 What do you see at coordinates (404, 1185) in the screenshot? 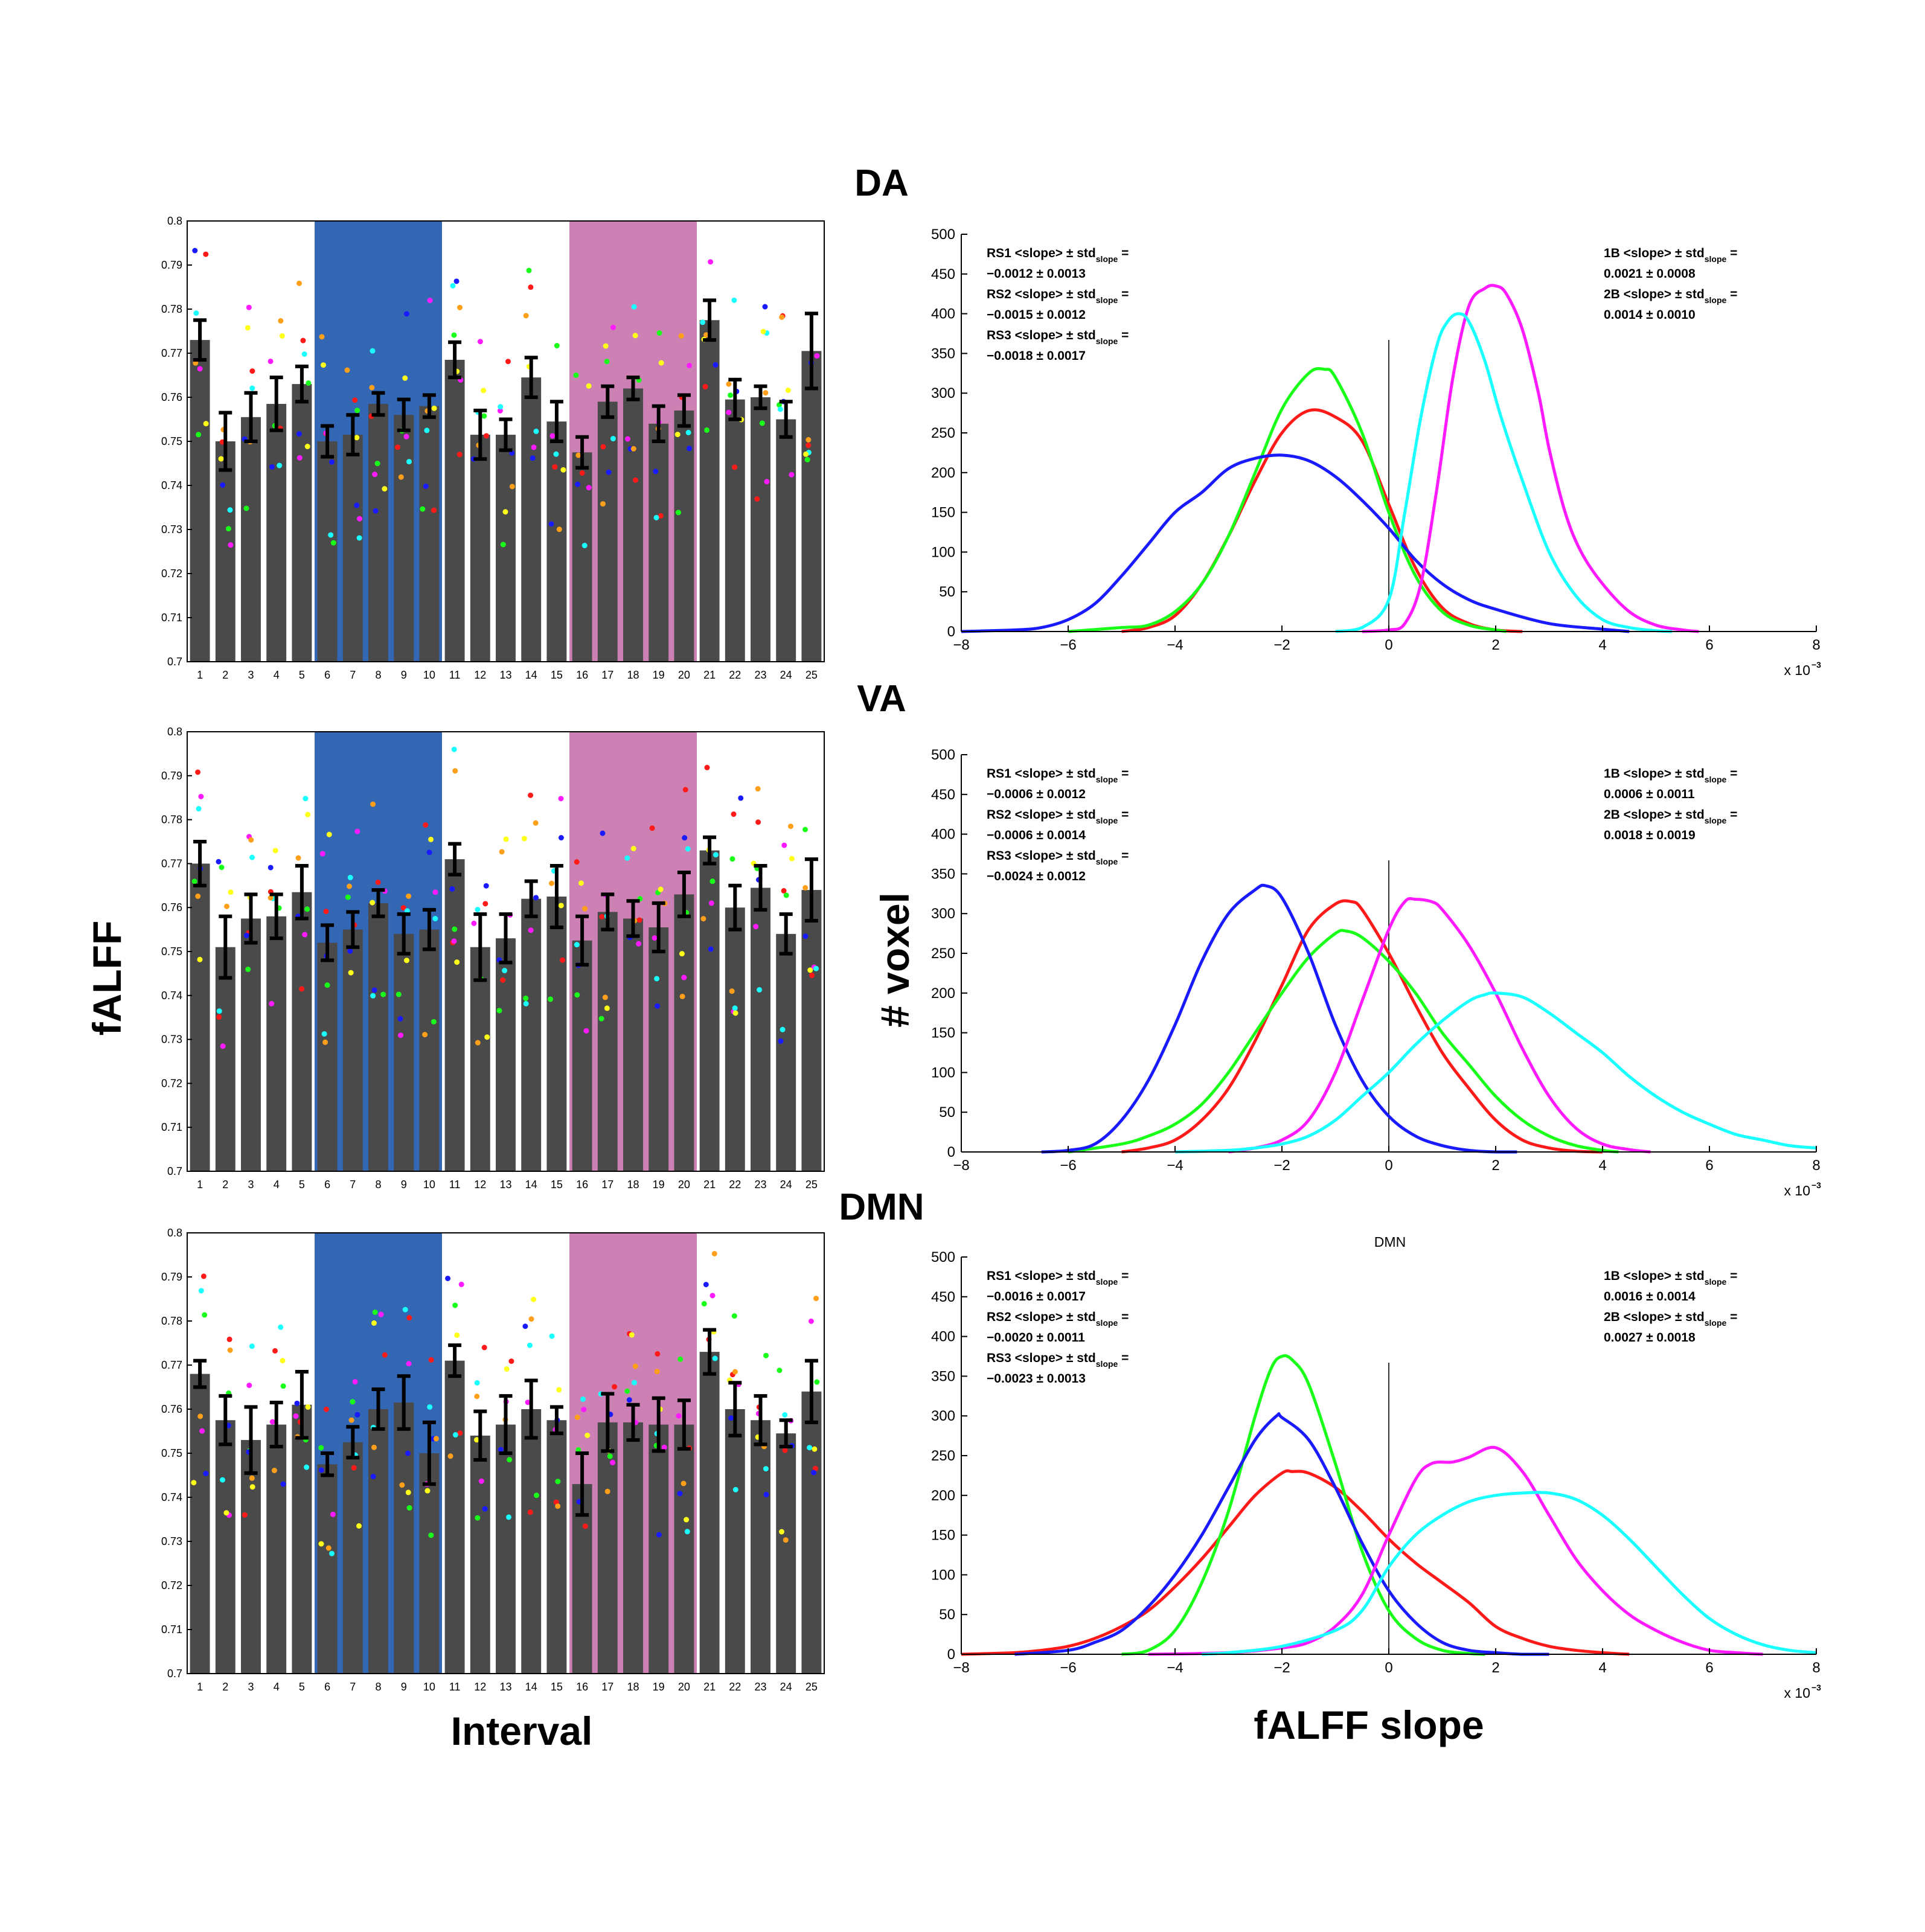
I see `x-tick-label: 9` at bounding box center [404, 1185].